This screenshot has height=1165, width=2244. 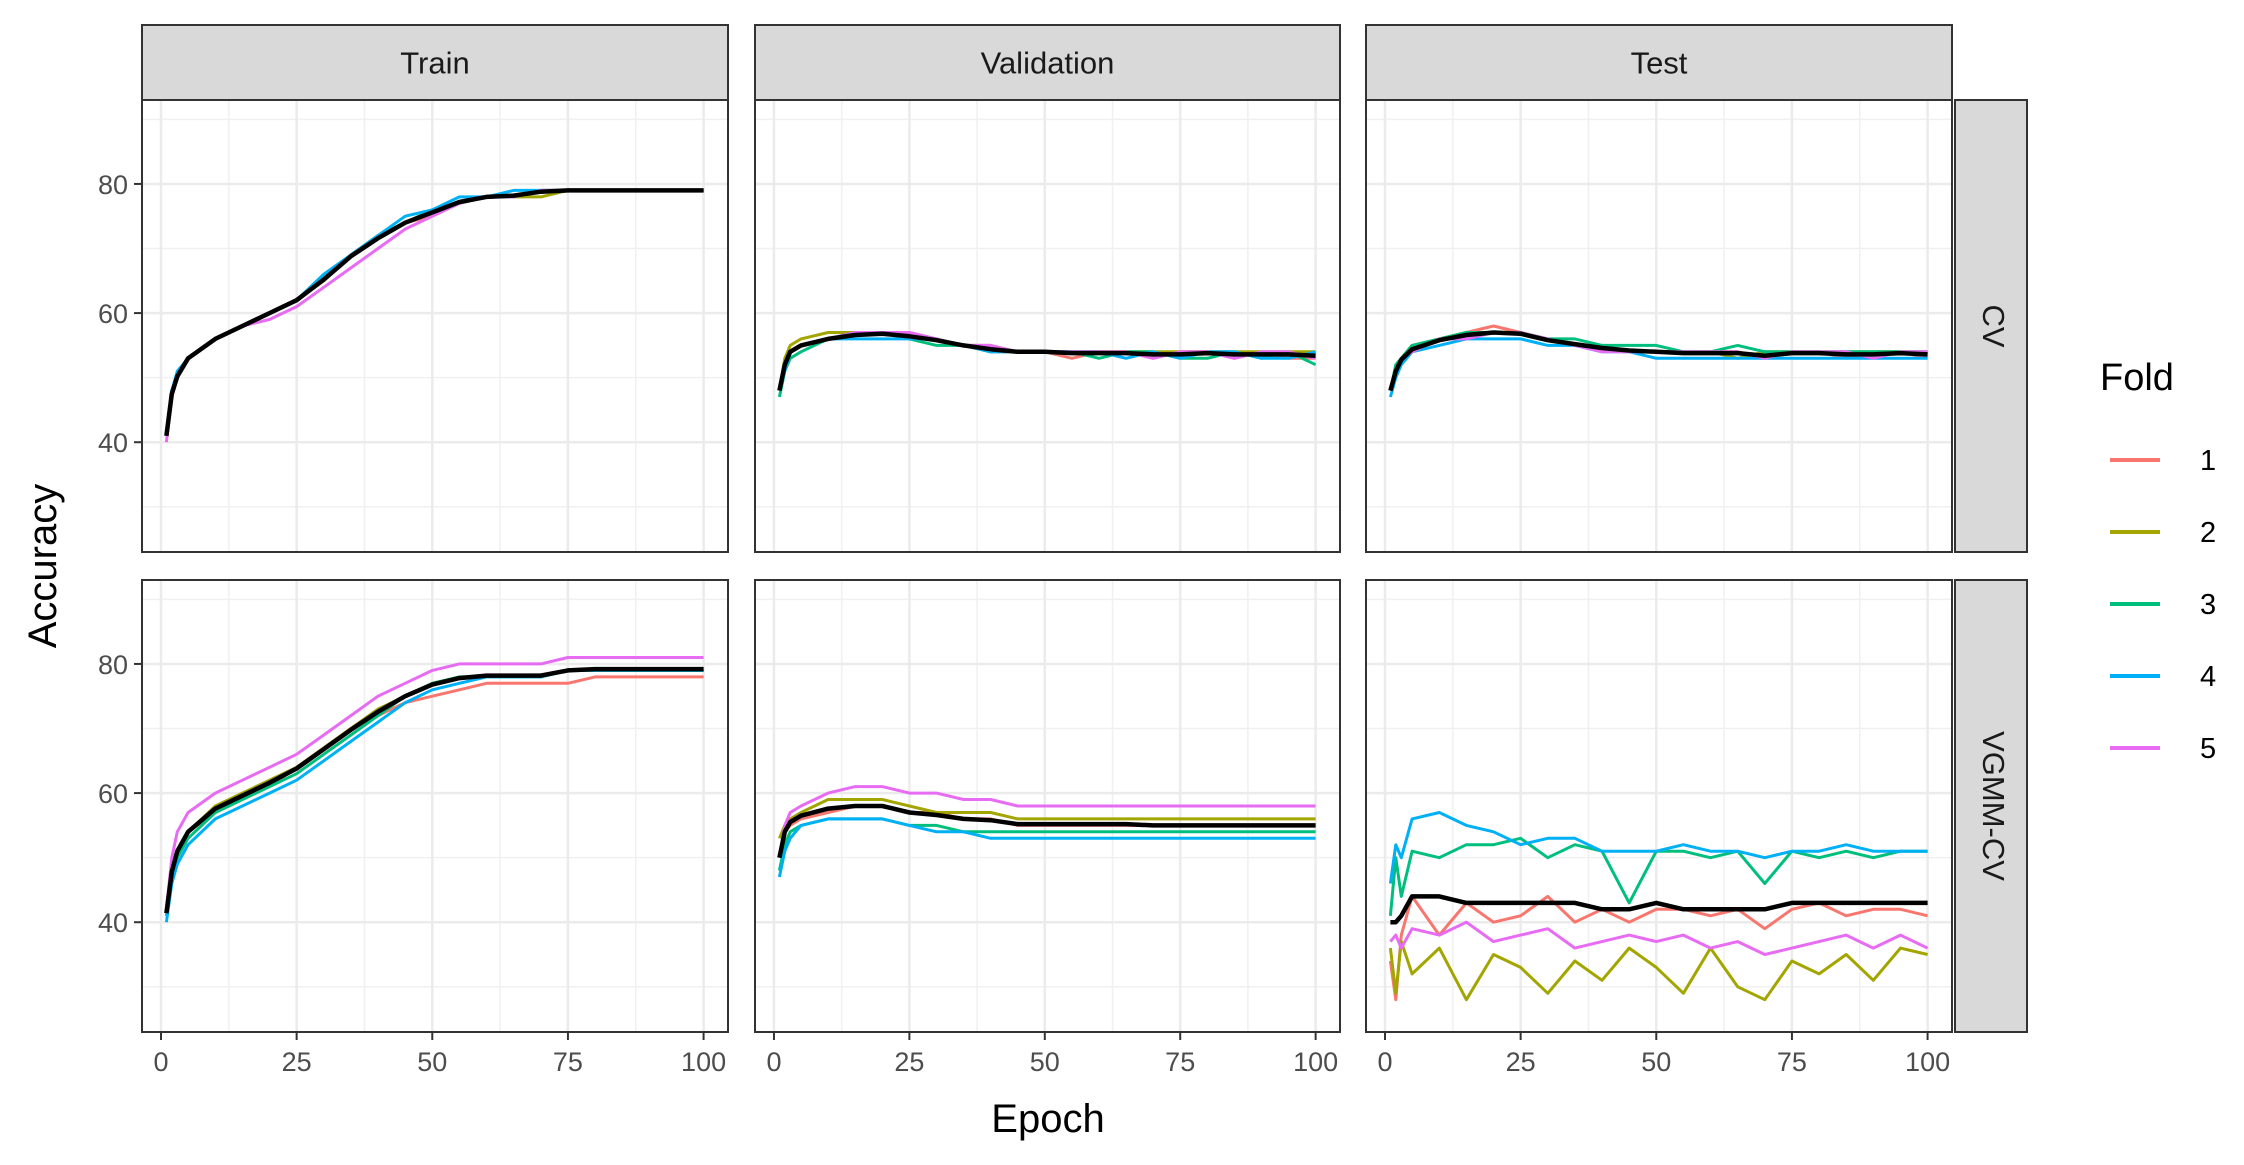 What do you see at coordinates (1993, 325) in the screenshot?
I see `strip-label: CV` at bounding box center [1993, 325].